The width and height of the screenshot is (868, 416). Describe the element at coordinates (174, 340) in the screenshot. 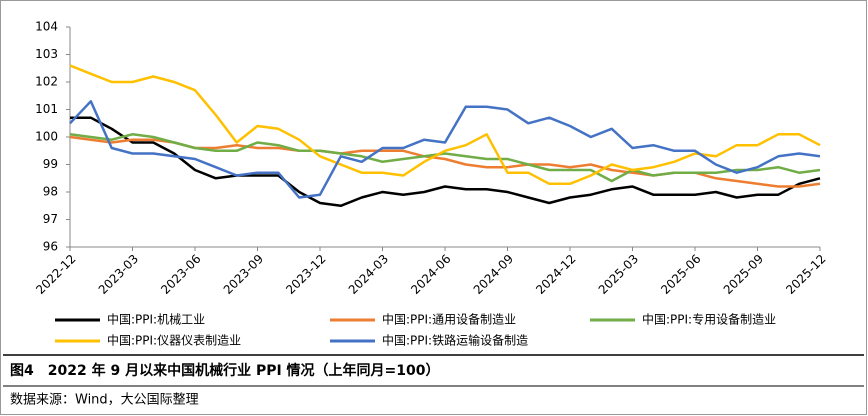

I see `legend-label: 中国:PPI:仪器仪表制造业` at that location.